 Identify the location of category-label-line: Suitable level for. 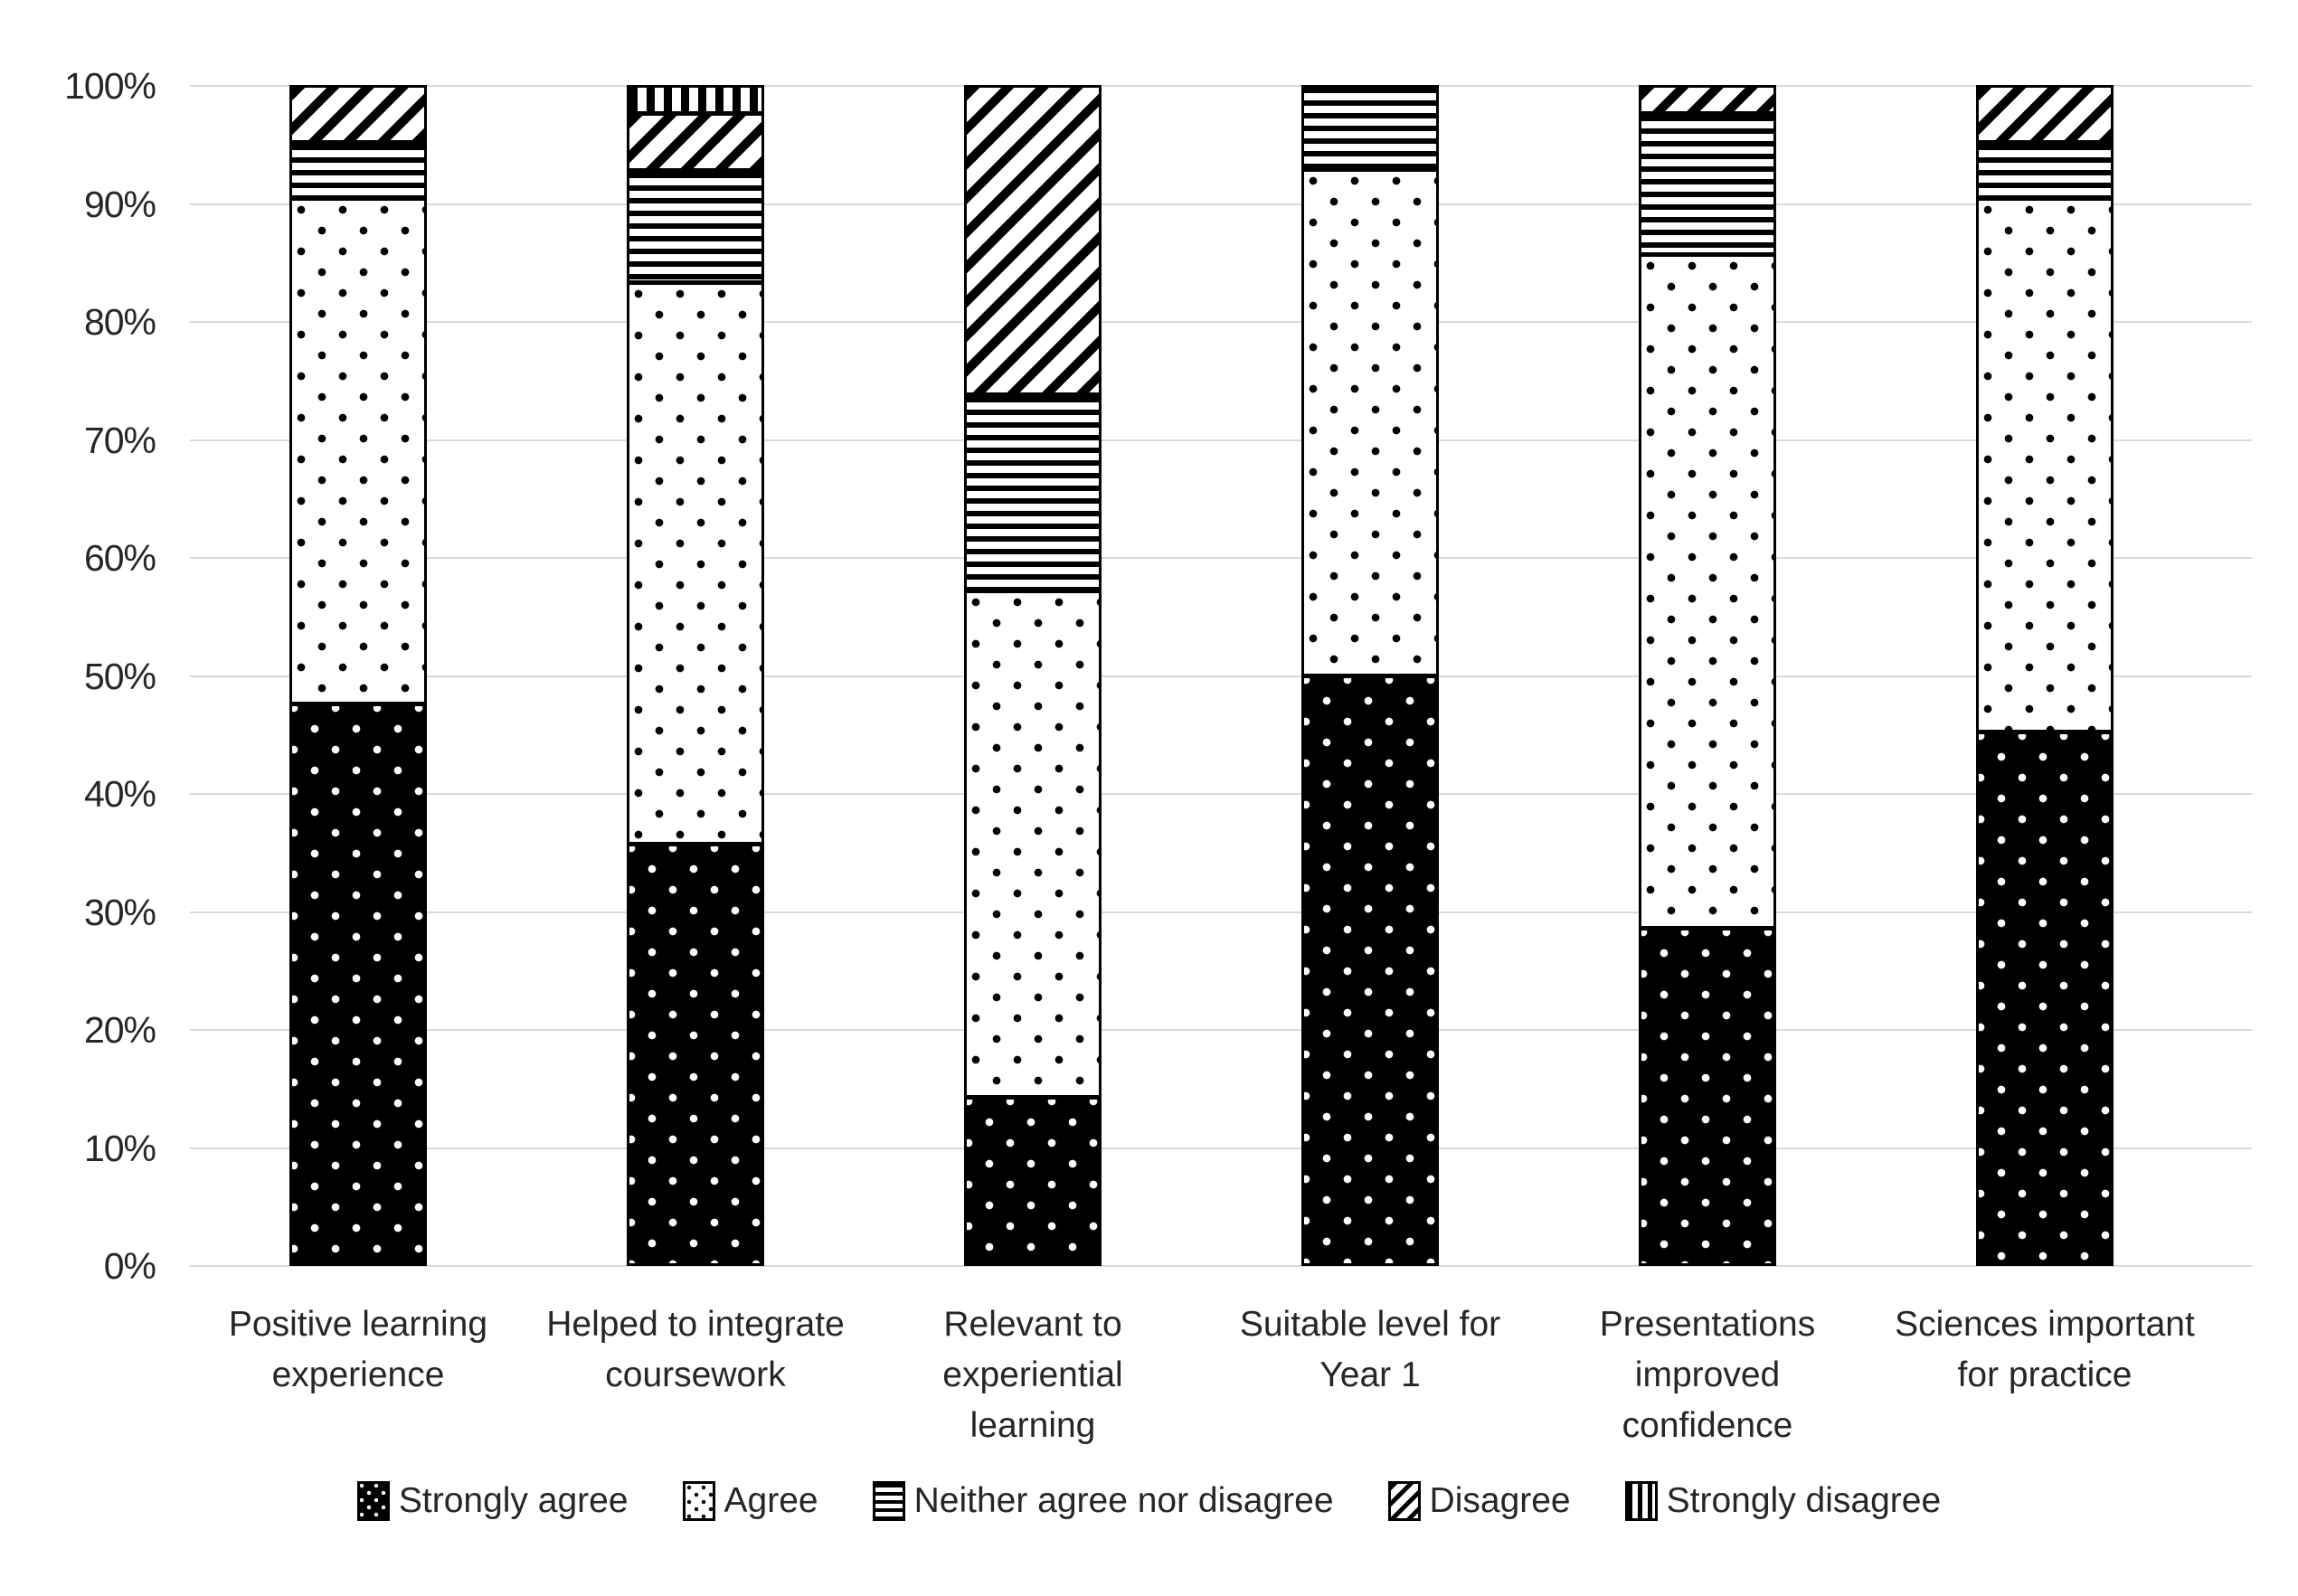
(1370, 1325).